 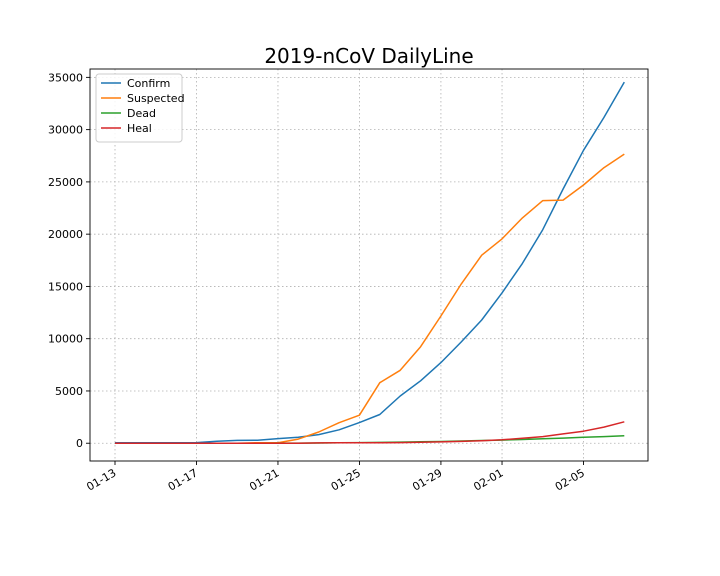 What do you see at coordinates (346, 479) in the screenshot?
I see `x-tick-label: 01-25` at bounding box center [346, 479].